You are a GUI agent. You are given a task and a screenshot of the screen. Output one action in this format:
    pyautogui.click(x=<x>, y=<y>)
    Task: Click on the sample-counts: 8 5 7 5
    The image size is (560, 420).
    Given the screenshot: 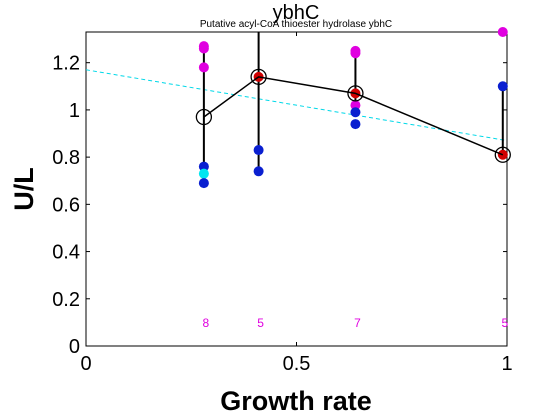 What is the action you would take?
    pyautogui.click(x=356, y=323)
    